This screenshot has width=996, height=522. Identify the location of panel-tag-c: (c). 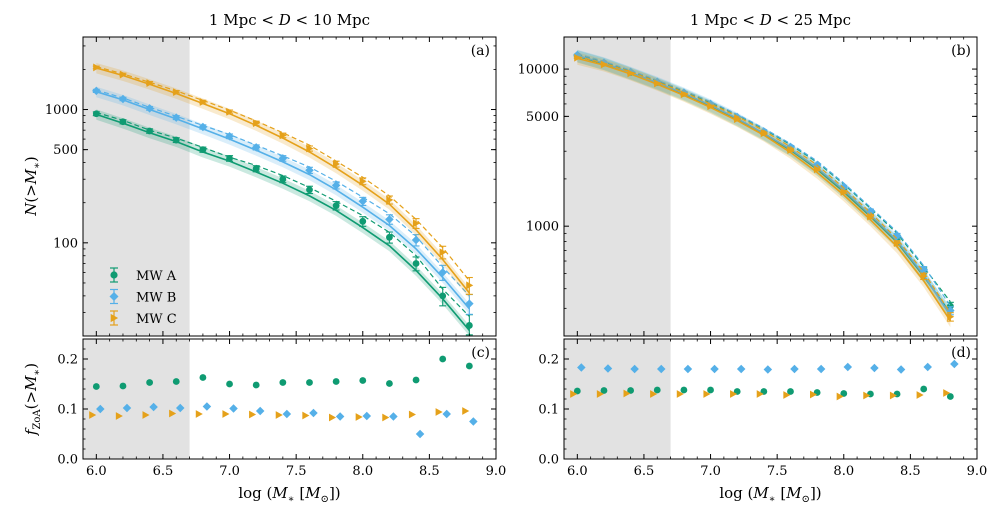
(480, 353).